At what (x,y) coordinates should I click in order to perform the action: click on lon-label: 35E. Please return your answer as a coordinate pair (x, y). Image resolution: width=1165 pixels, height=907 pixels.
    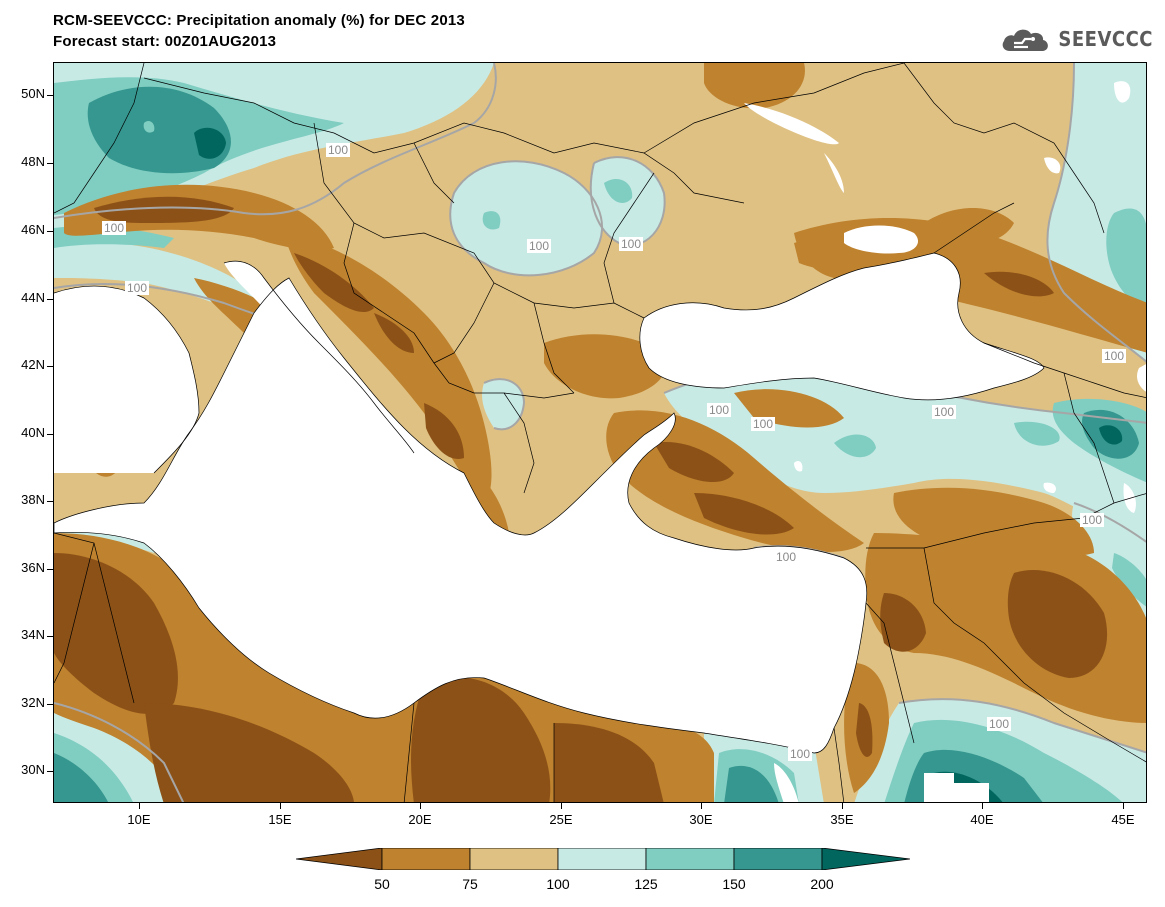
    Looking at the image, I should click on (842, 819).